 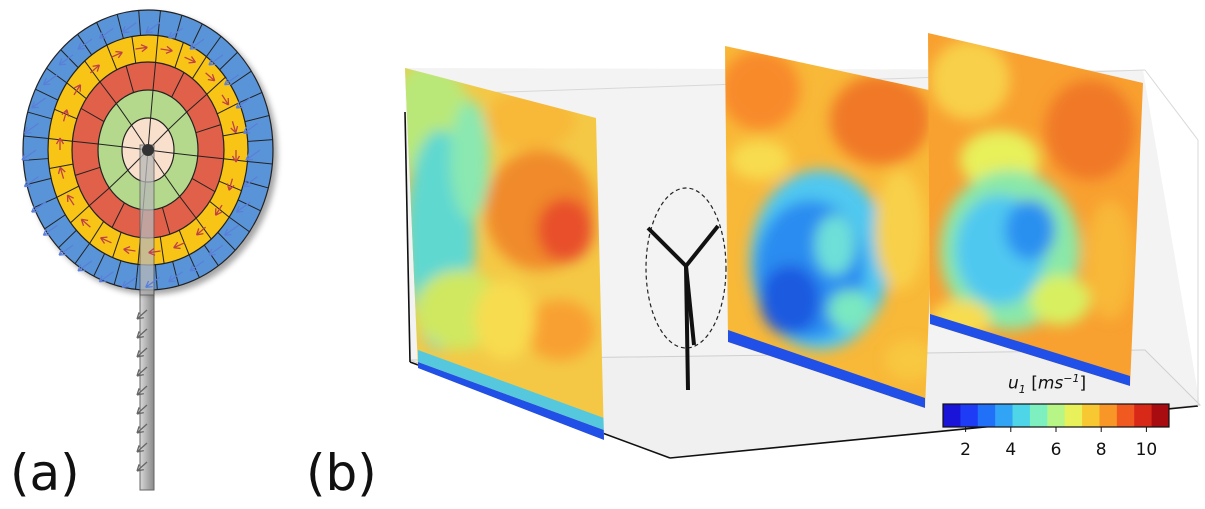 What do you see at coordinates (1056, 417) in the screenshot?
I see `colorbar` at bounding box center [1056, 417].